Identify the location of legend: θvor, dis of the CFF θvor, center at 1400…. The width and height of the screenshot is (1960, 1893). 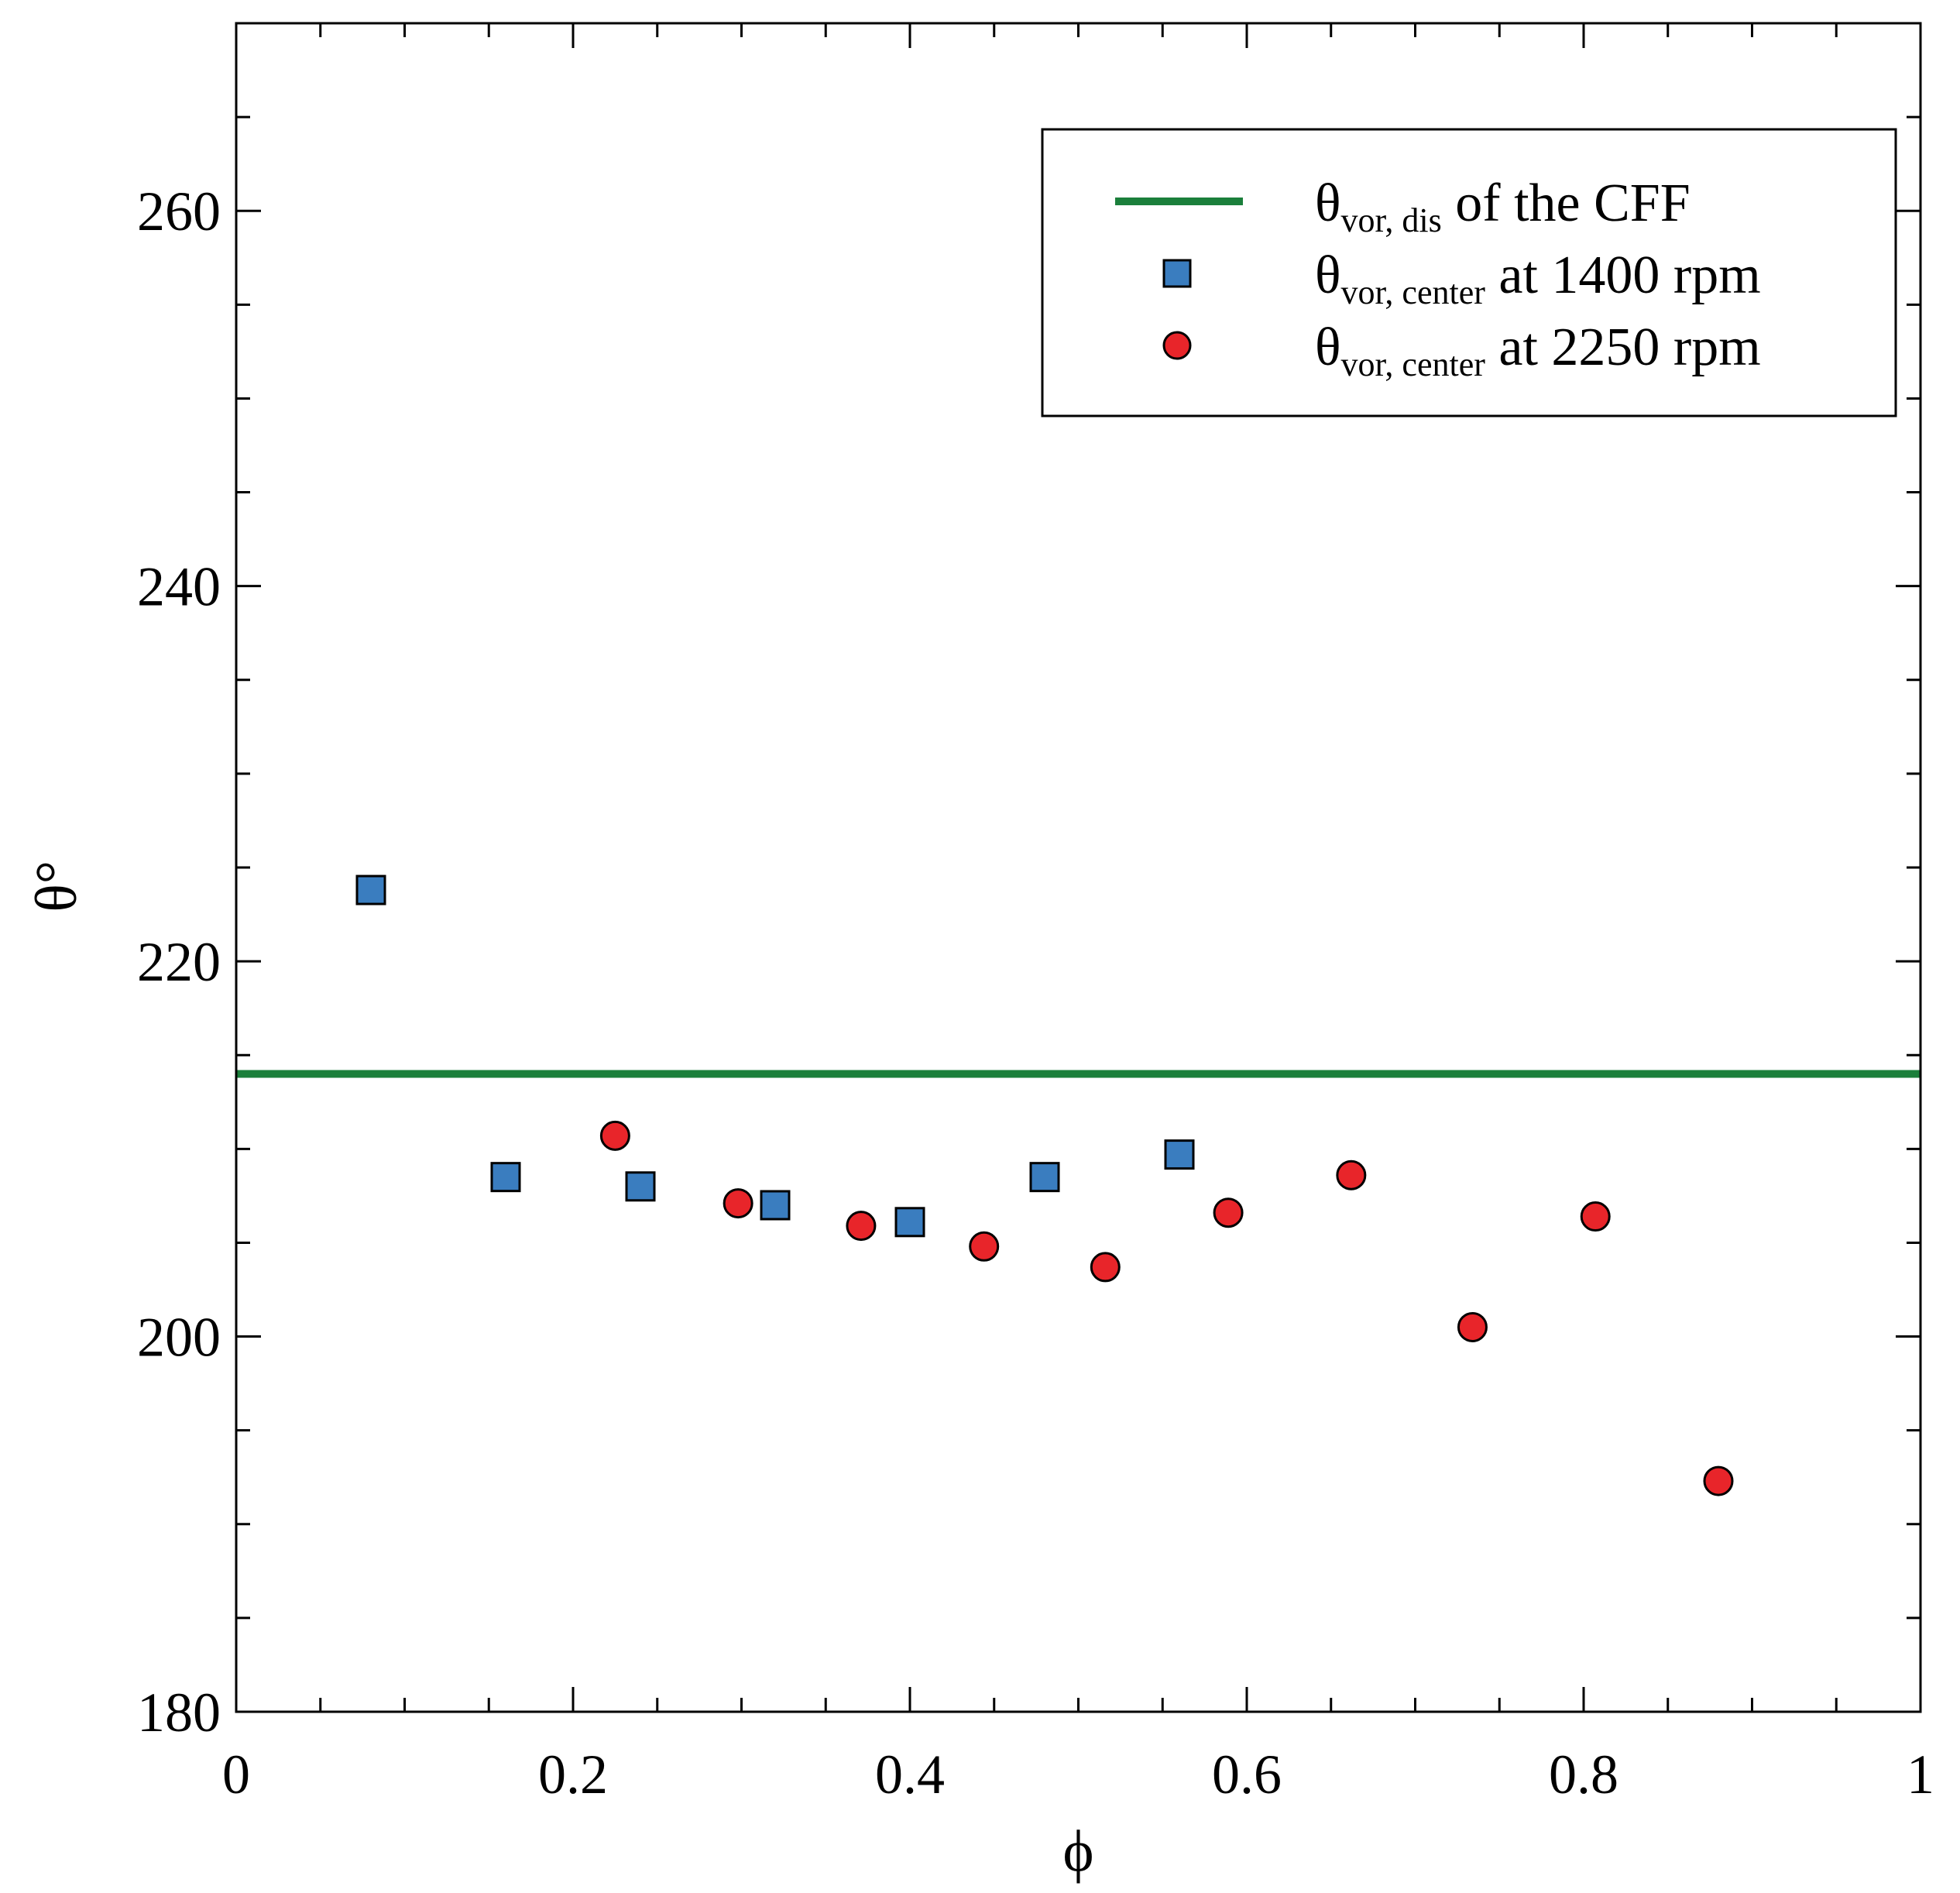
(1469, 272).